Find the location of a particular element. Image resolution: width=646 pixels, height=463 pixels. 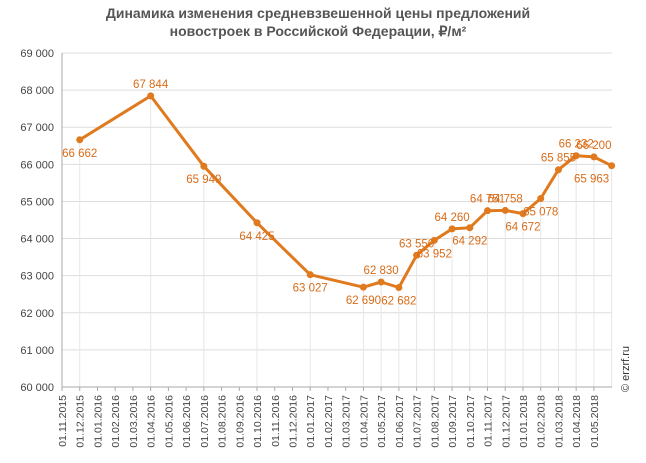

x-tick-label: 01.07.2017 is located at coordinates (418, 421).